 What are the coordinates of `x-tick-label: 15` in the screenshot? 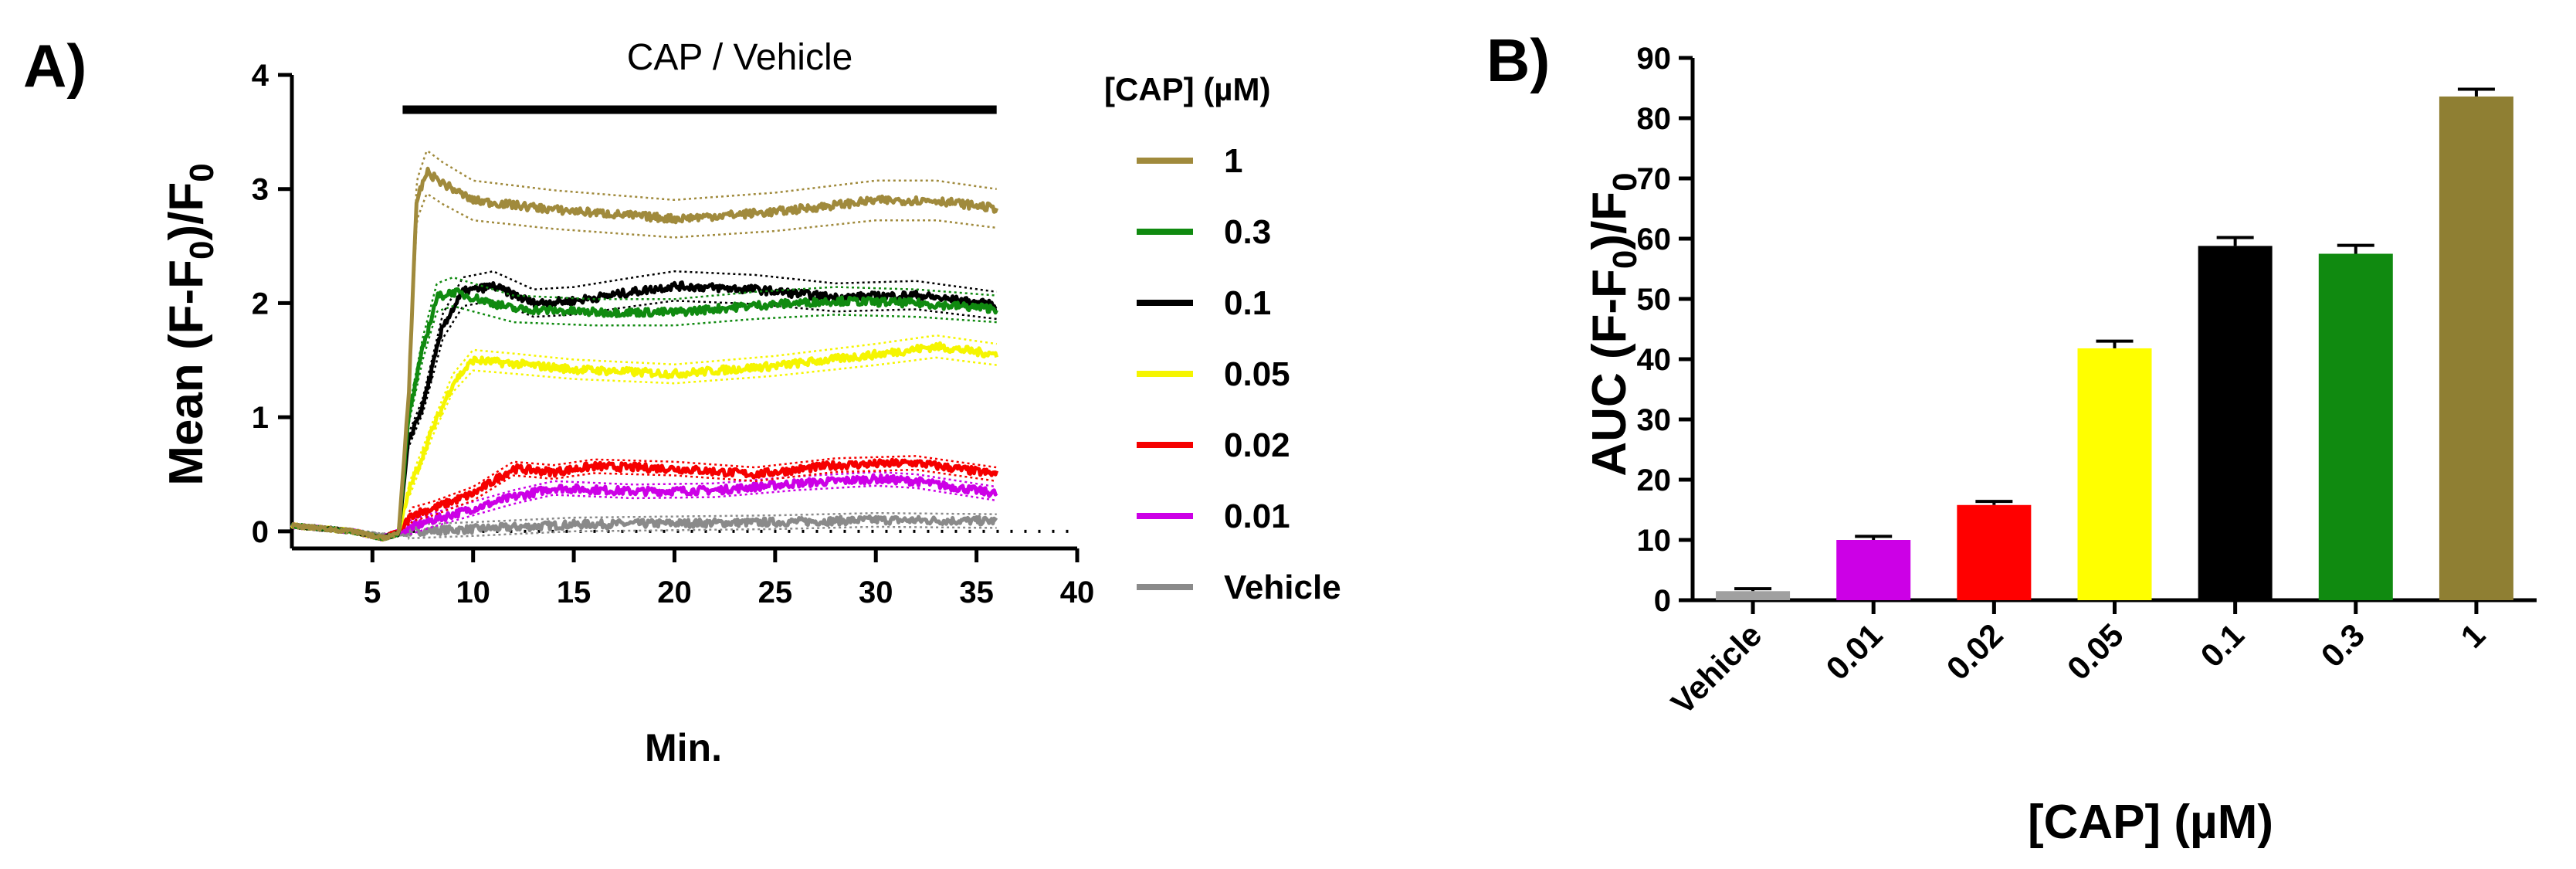 It's located at (574, 592).